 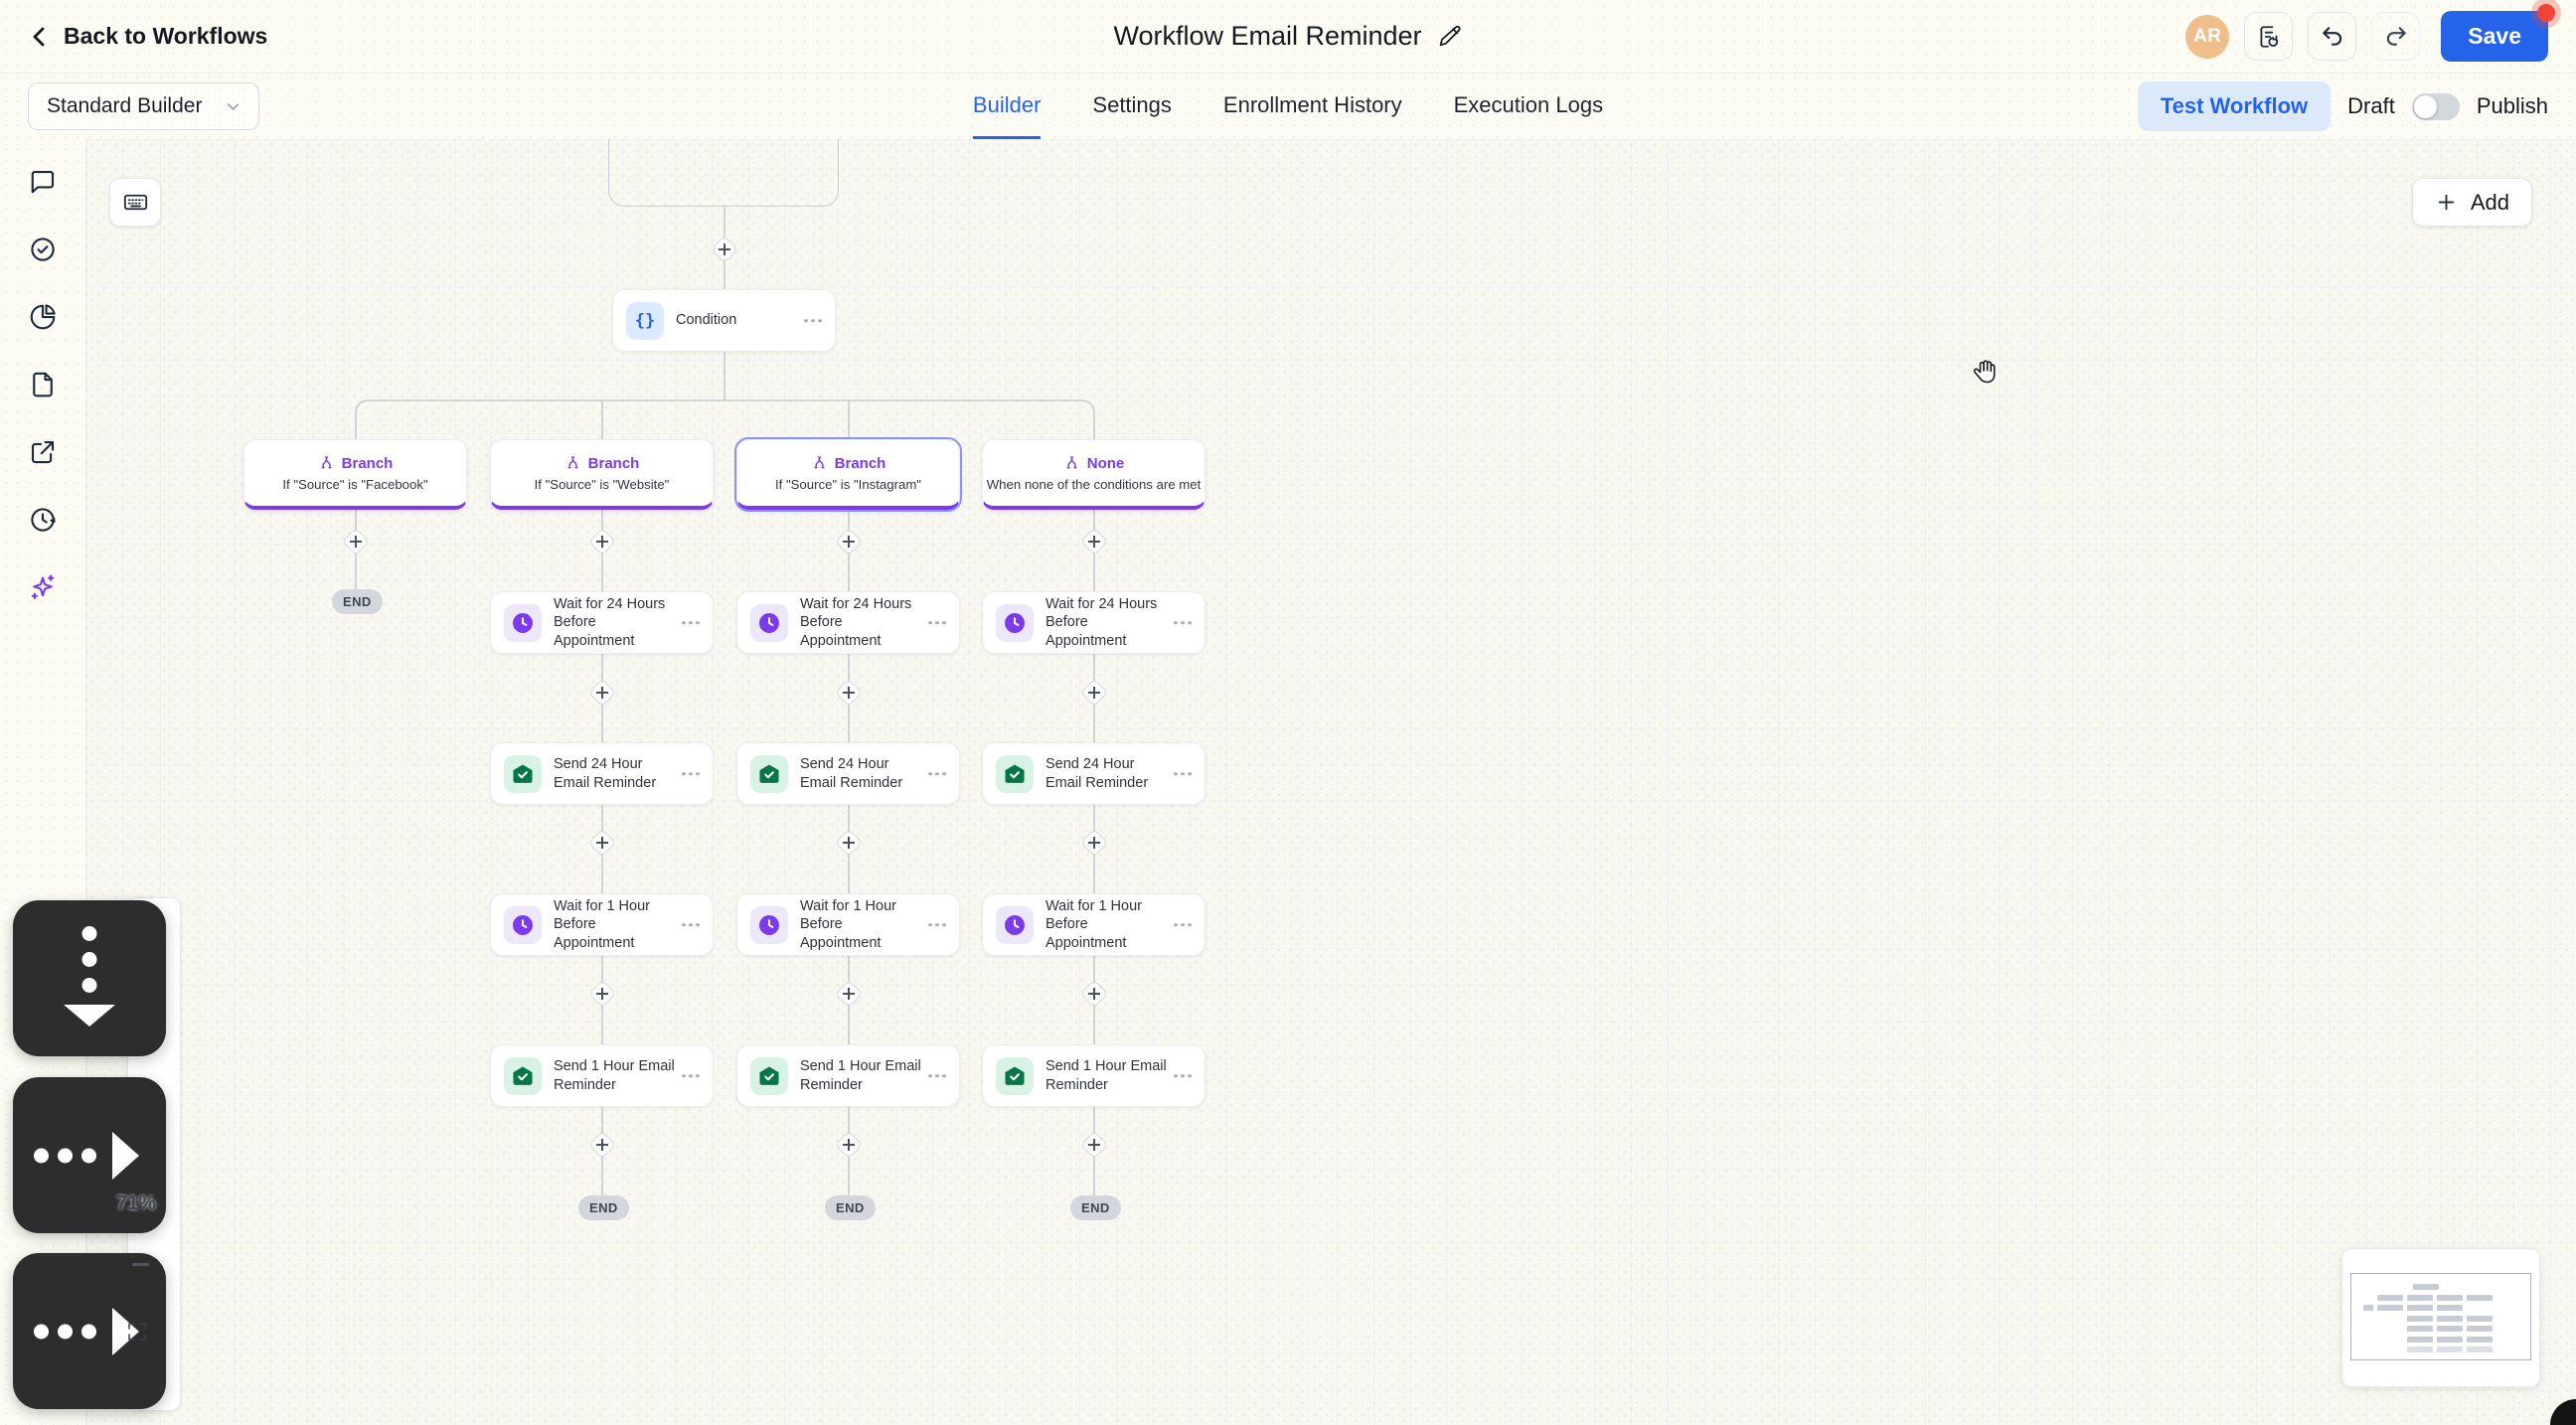 I want to click on branch-type-label: None, so click(x=1105, y=463).